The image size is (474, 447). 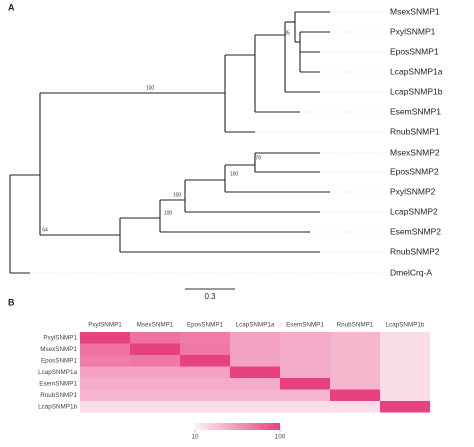 What do you see at coordinates (59, 360) in the screenshot?
I see `row-label: EposSNMP1` at bounding box center [59, 360].